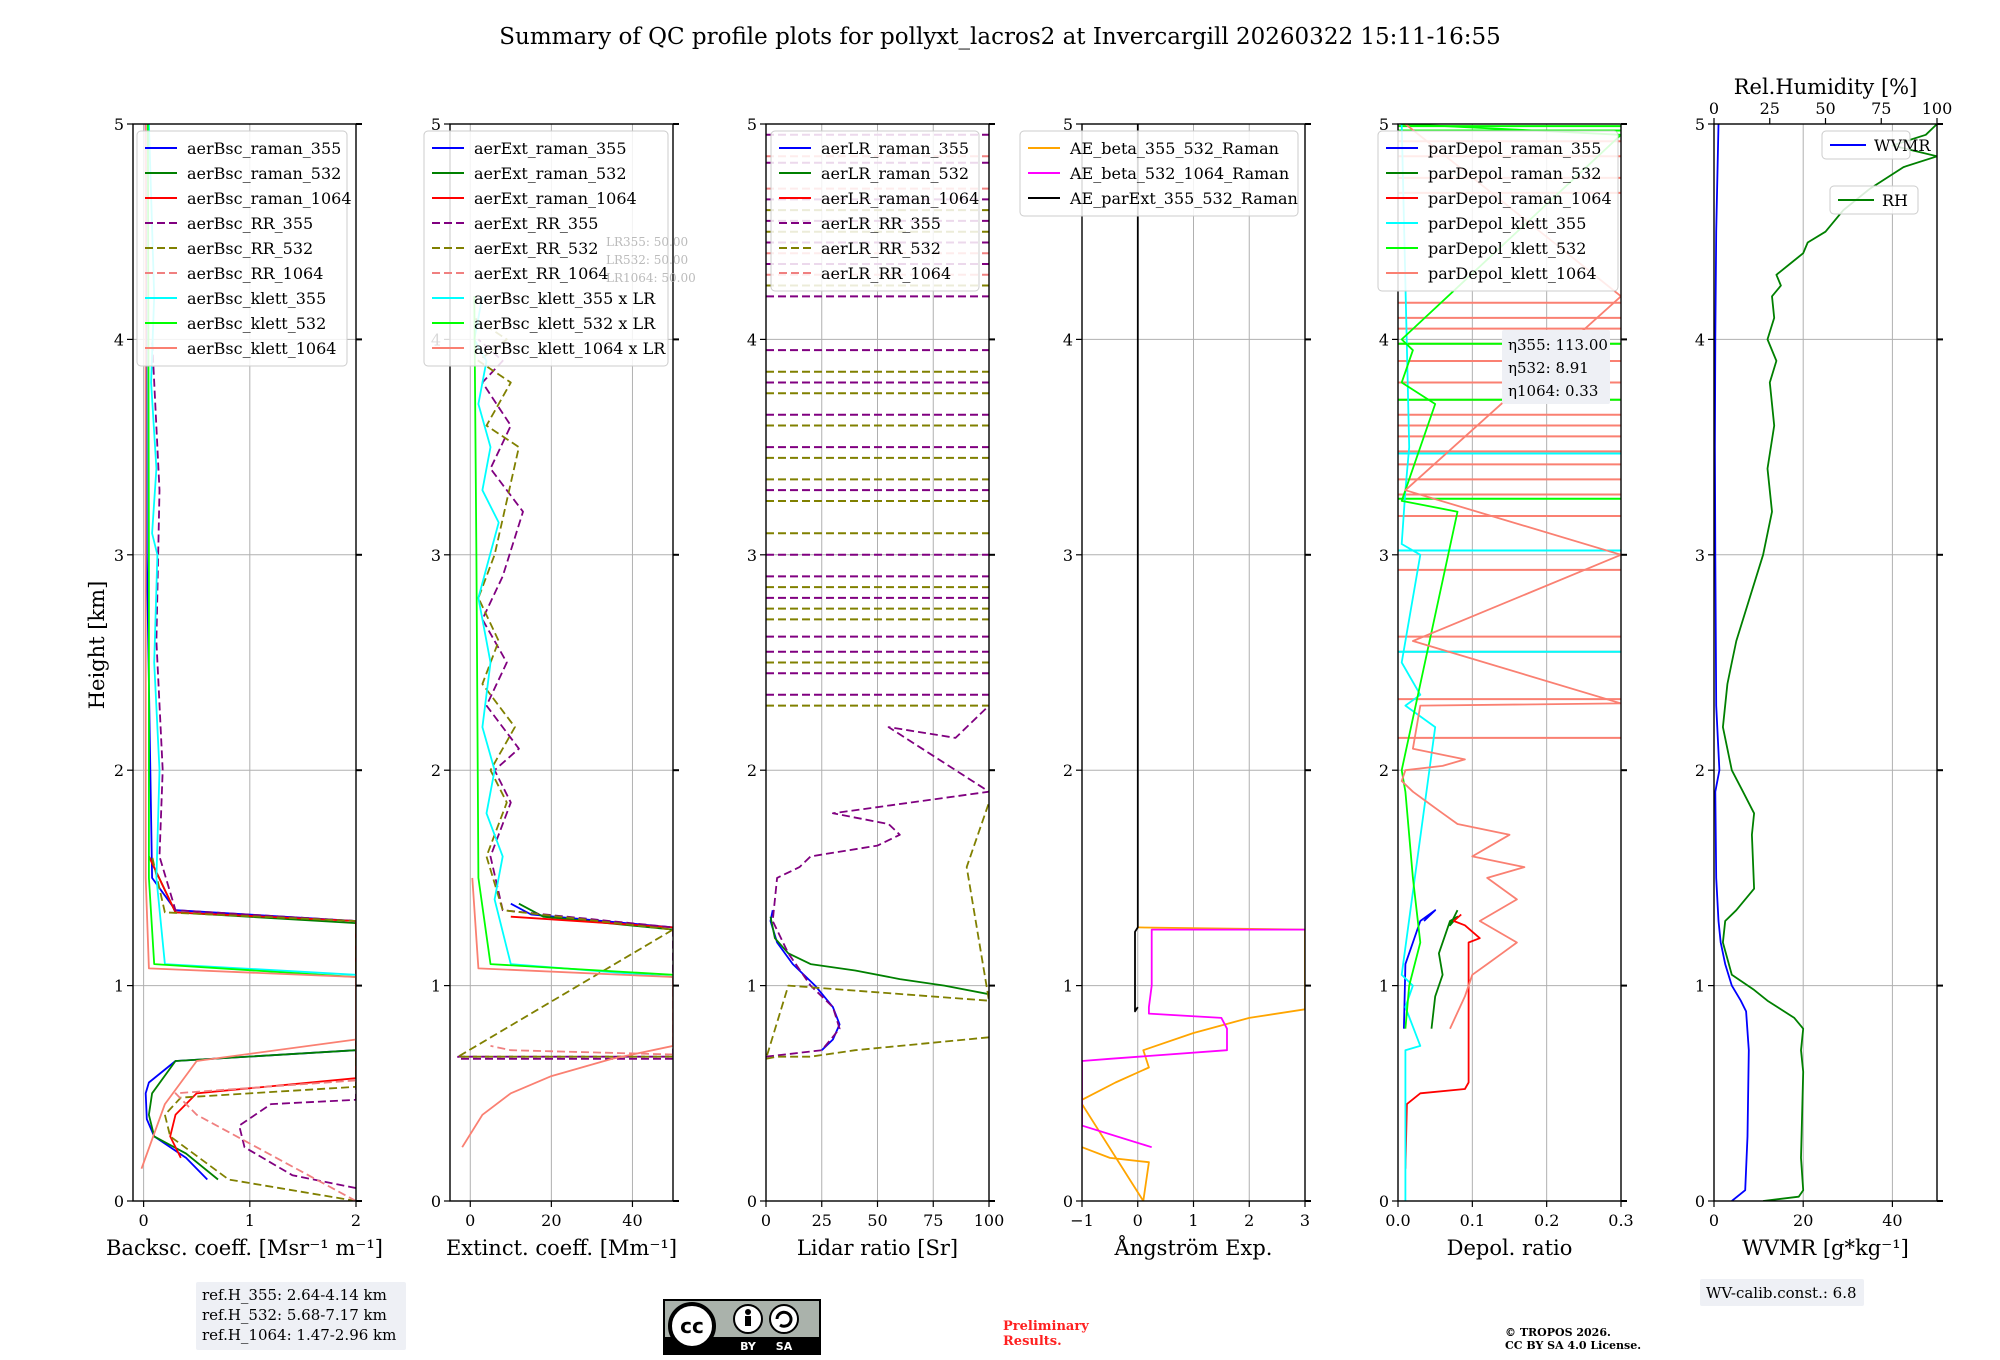 This screenshot has height=1360, width=2000. I want to click on series-line-aerBsc_klett_355 x LR, so click(573, 637).